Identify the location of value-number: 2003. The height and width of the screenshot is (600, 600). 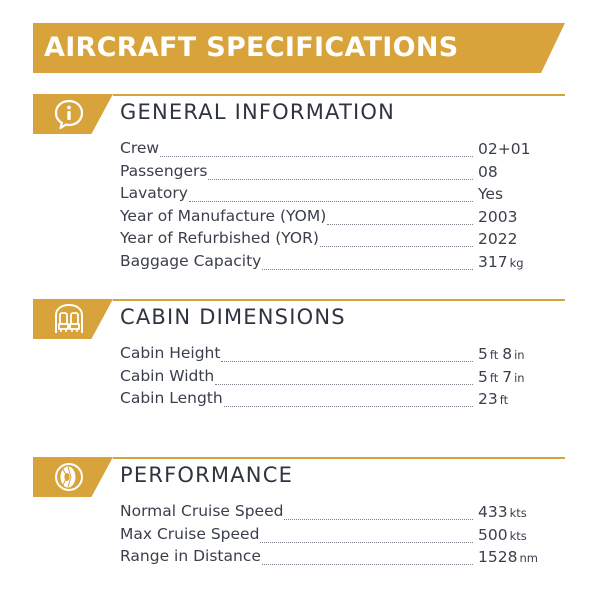
(498, 216).